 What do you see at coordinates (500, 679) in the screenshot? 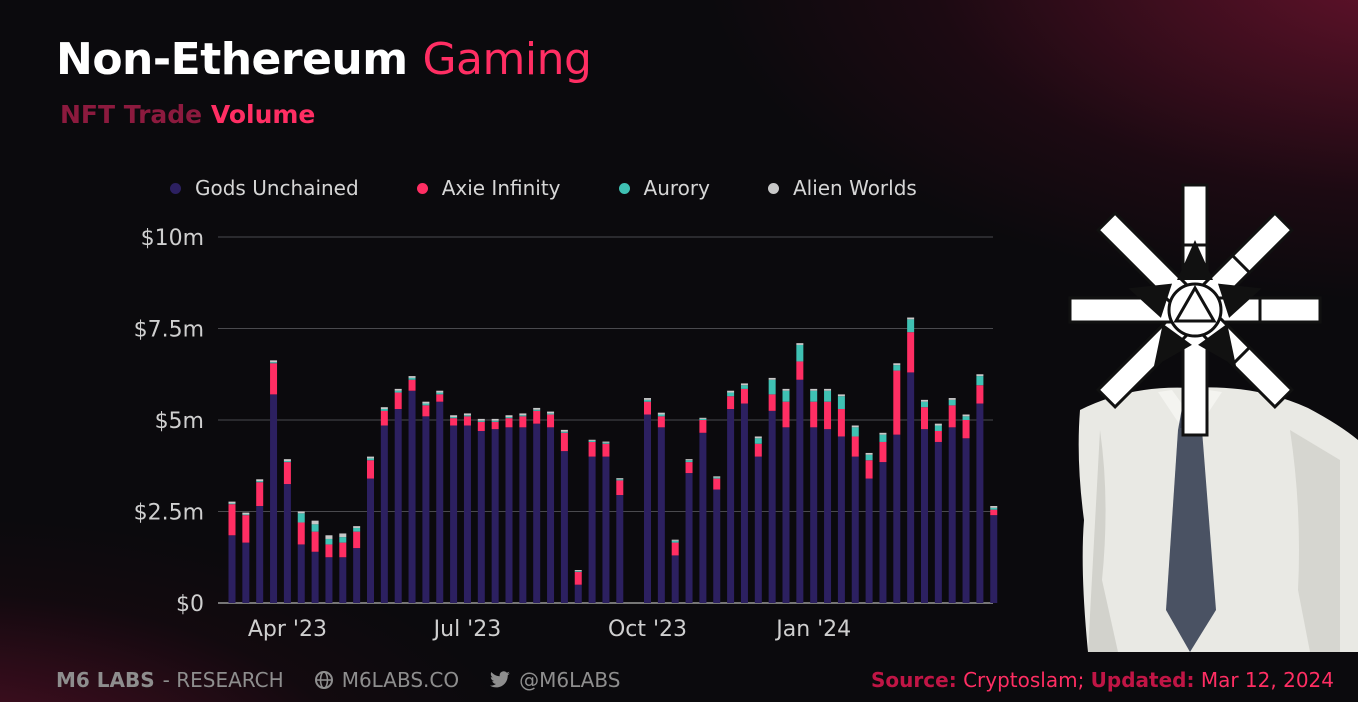
I see `twitter-bird-icon` at bounding box center [500, 679].